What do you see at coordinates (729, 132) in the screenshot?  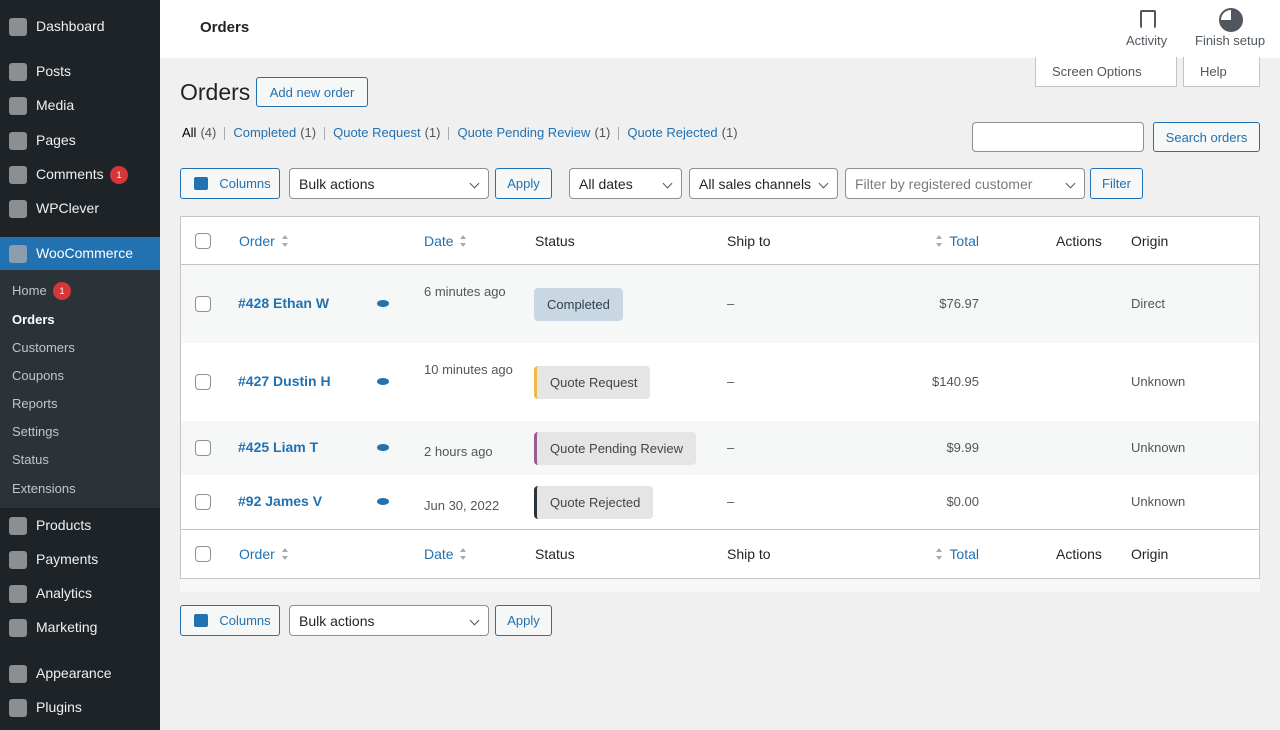 I see `view-count: (1)` at bounding box center [729, 132].